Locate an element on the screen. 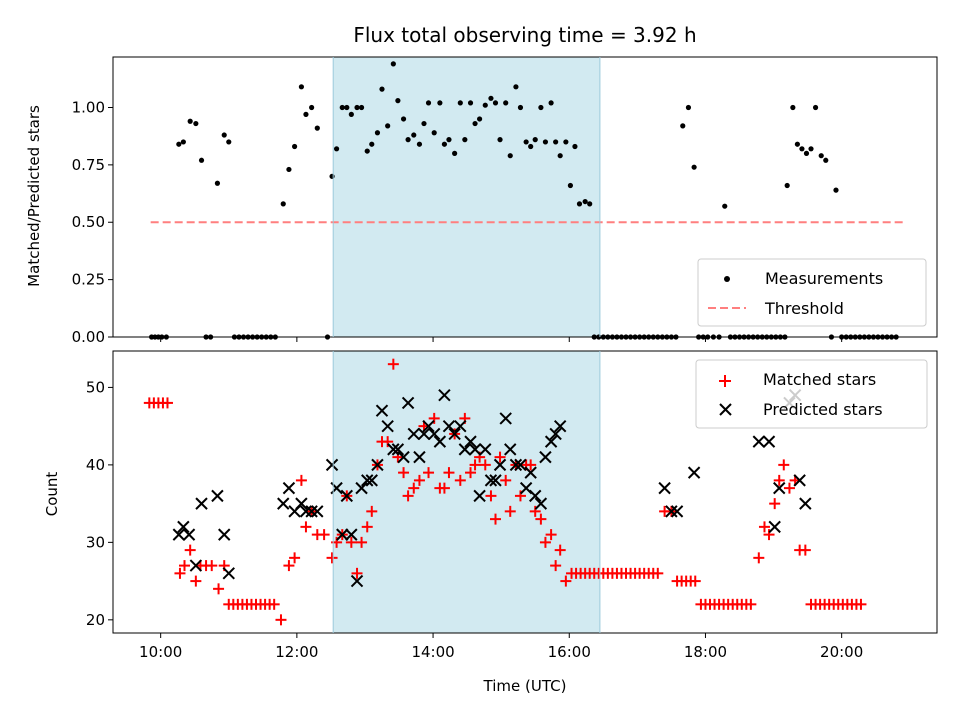 The height and width of the screenshot is (720, 960). bottom-x-ticks: 10:00 12:00 14:00 16:00 18:00 20:00 is located at coordinates (501, 647).